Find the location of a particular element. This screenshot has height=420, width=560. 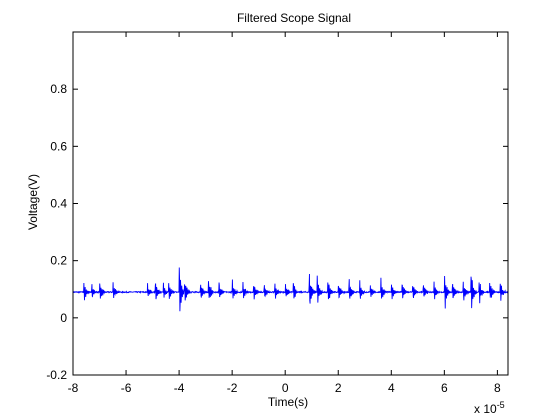

signal-trace is located at coordinates (290, 289).